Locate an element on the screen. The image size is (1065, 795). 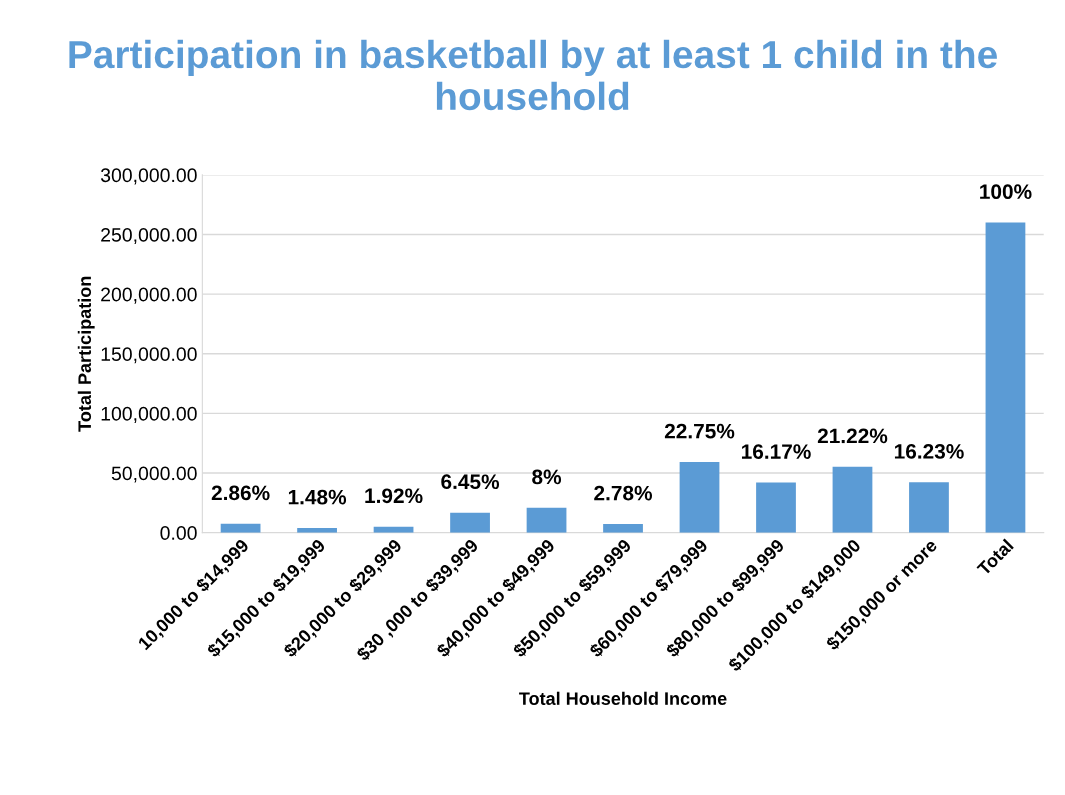
annotation: 100% is located at coordinates (1006, 192).